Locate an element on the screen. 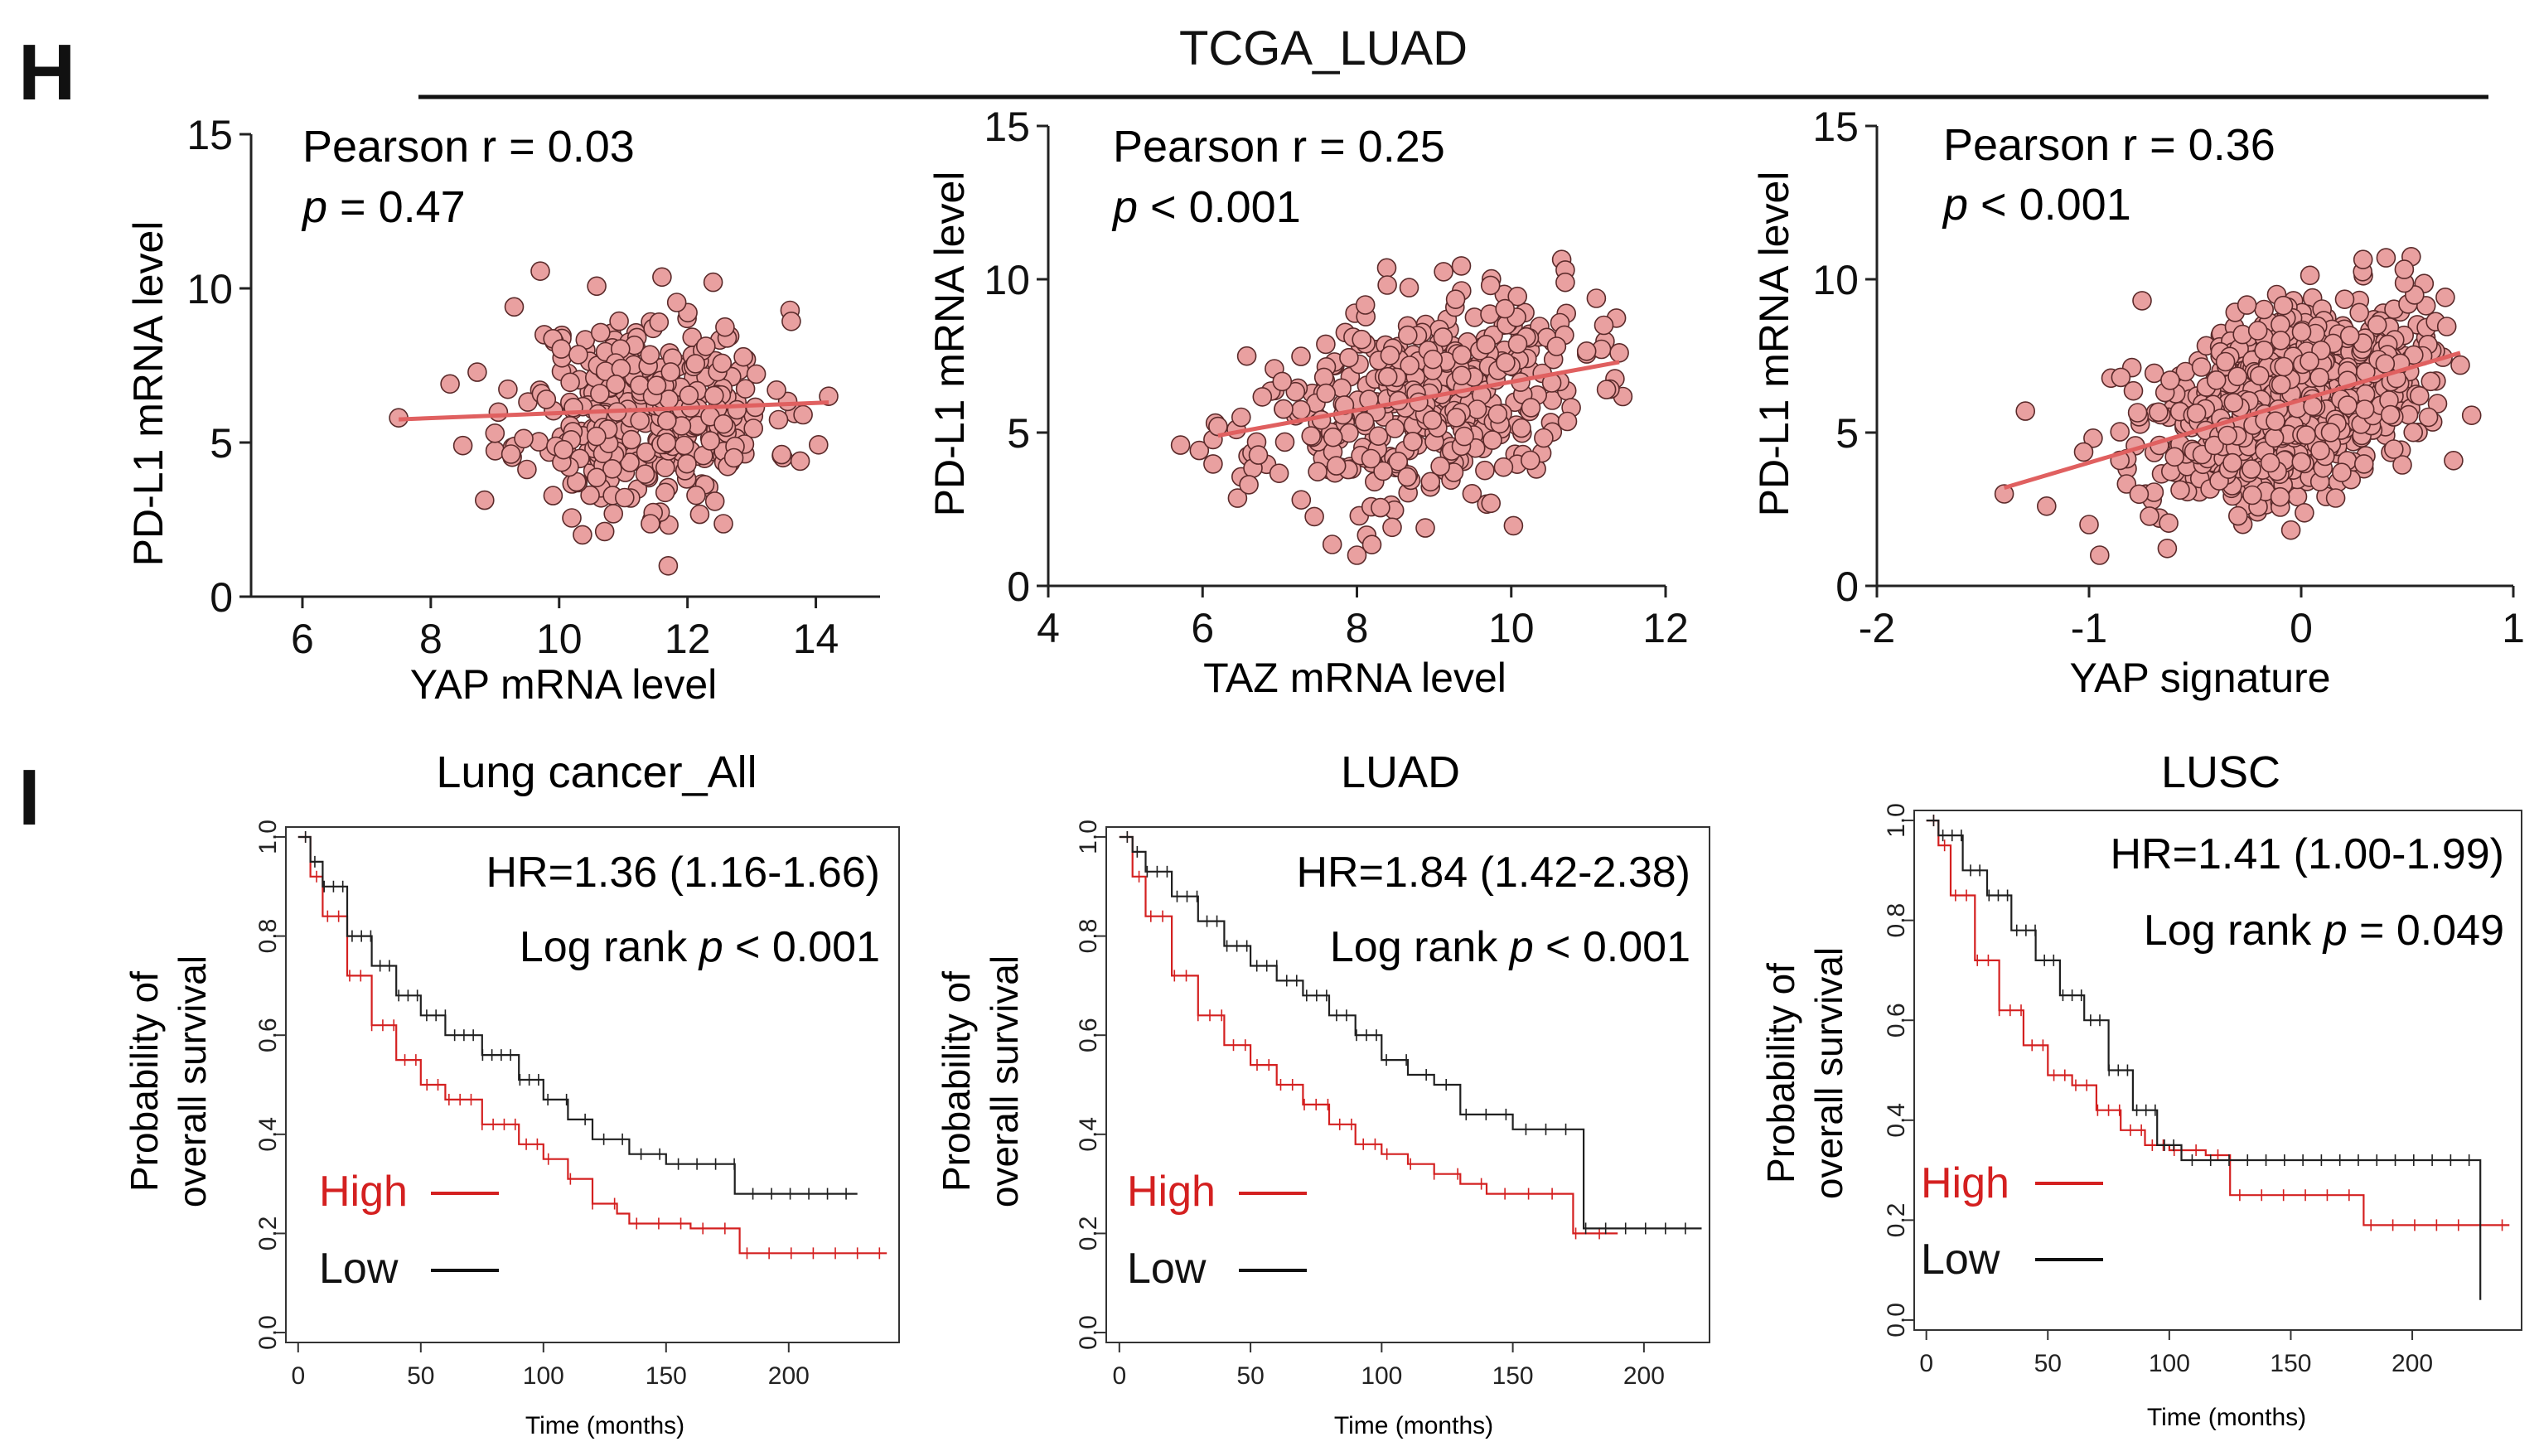 This screenshot has width=2539, height=1456. x-tick-label: 0 is located at coordinates (298, 1376).